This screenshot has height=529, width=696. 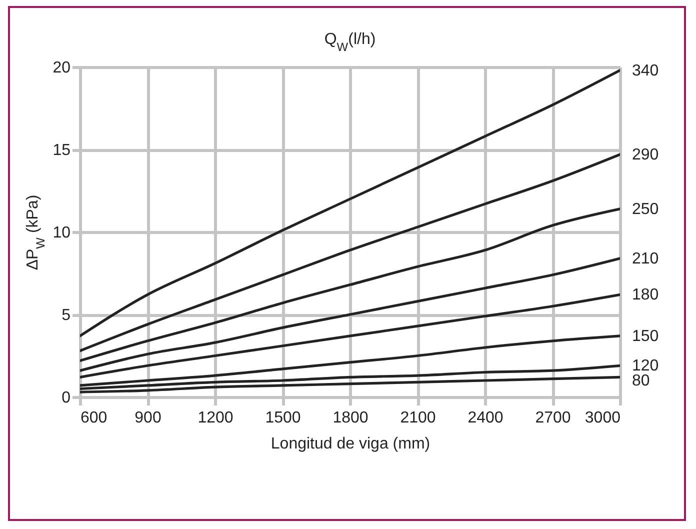 What do you see at coordinates (283, 418) in the screenshot?
I see `x-tick-label: 1500` at bounding box center [283, 418].